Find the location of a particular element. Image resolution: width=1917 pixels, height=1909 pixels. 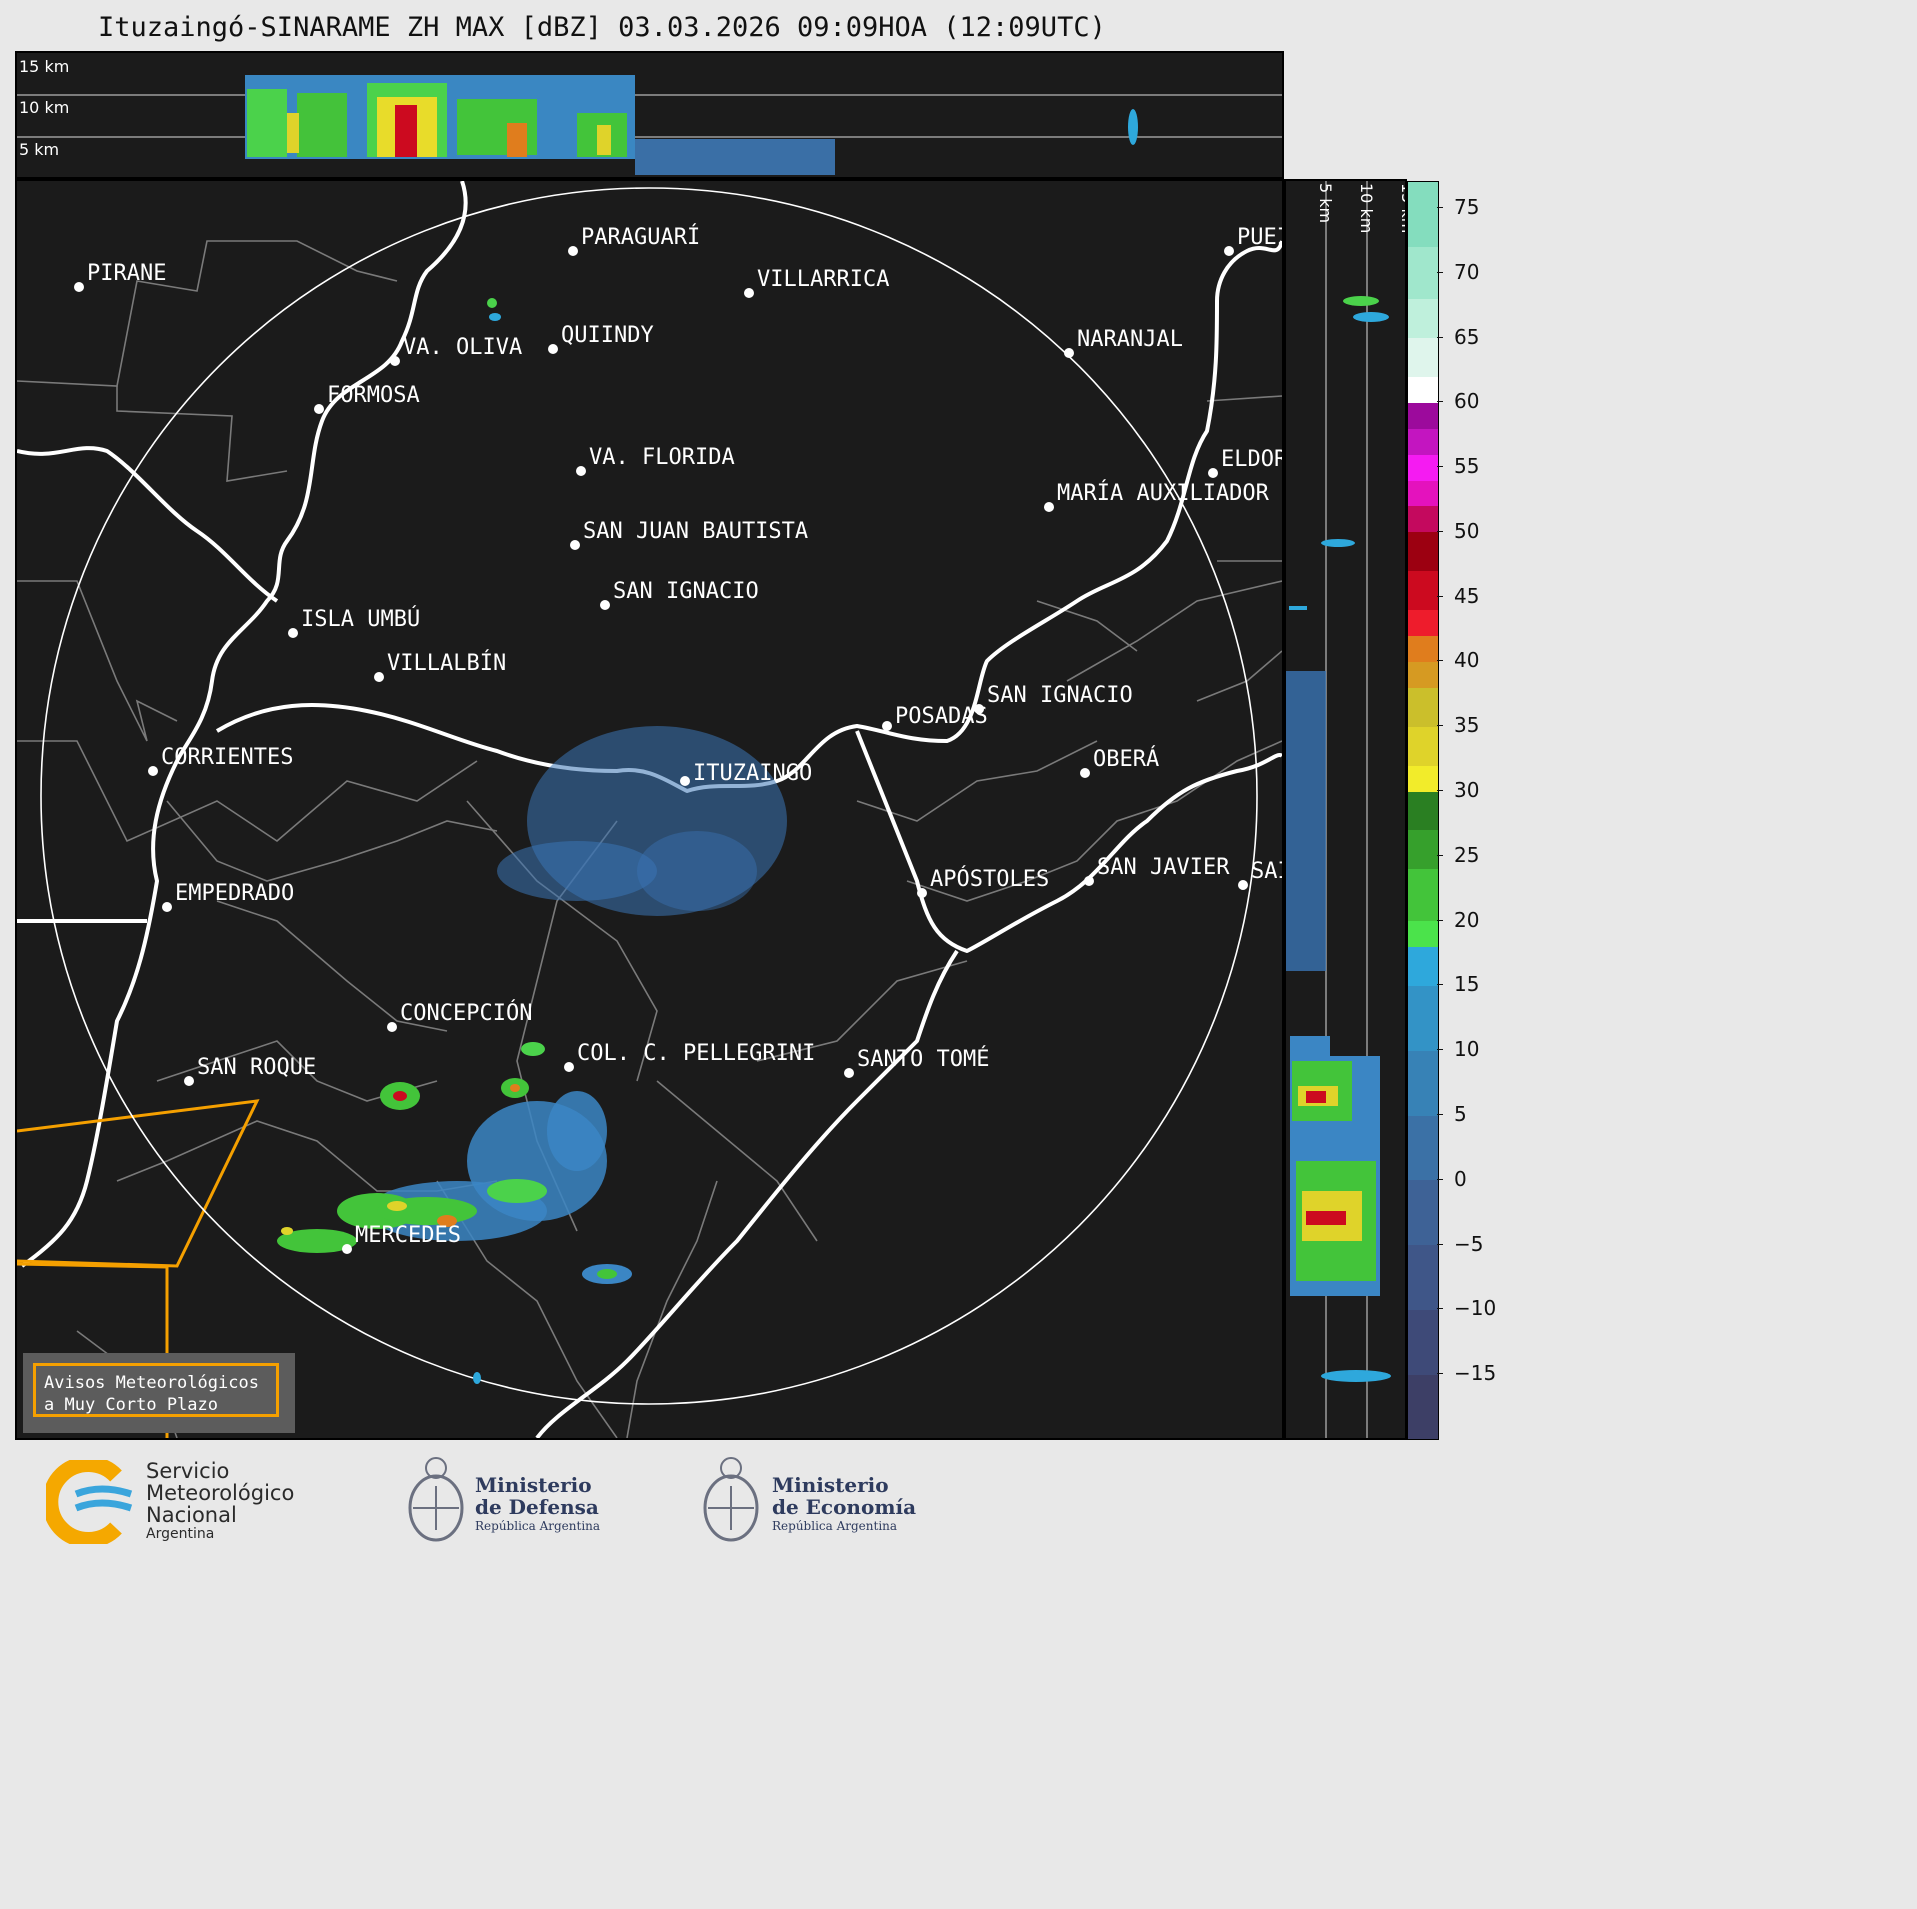

place-label: QUIINDY is located at coordinates (607, 335).